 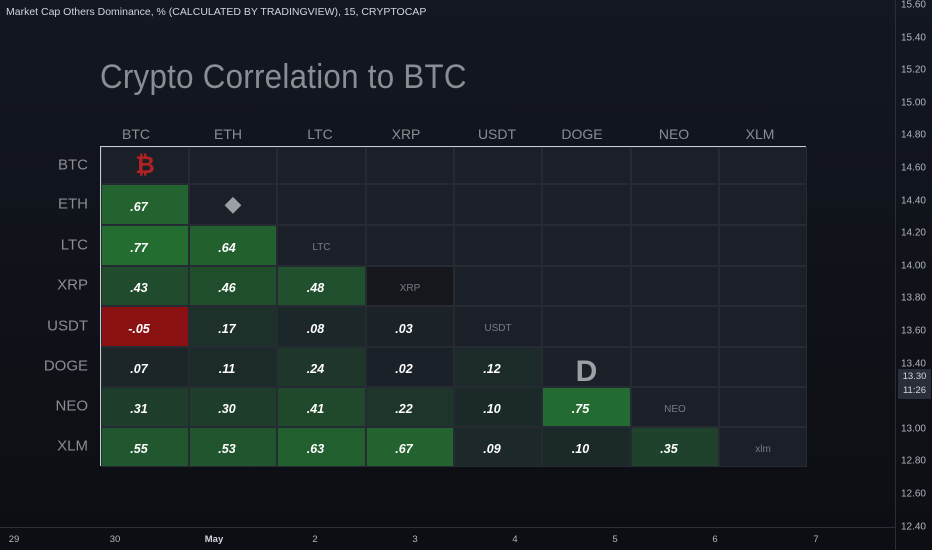 What do you see at coordinates (315, 328) in the screenshot?
I see `correlation-value: .08` at bounding box center [315, 328].